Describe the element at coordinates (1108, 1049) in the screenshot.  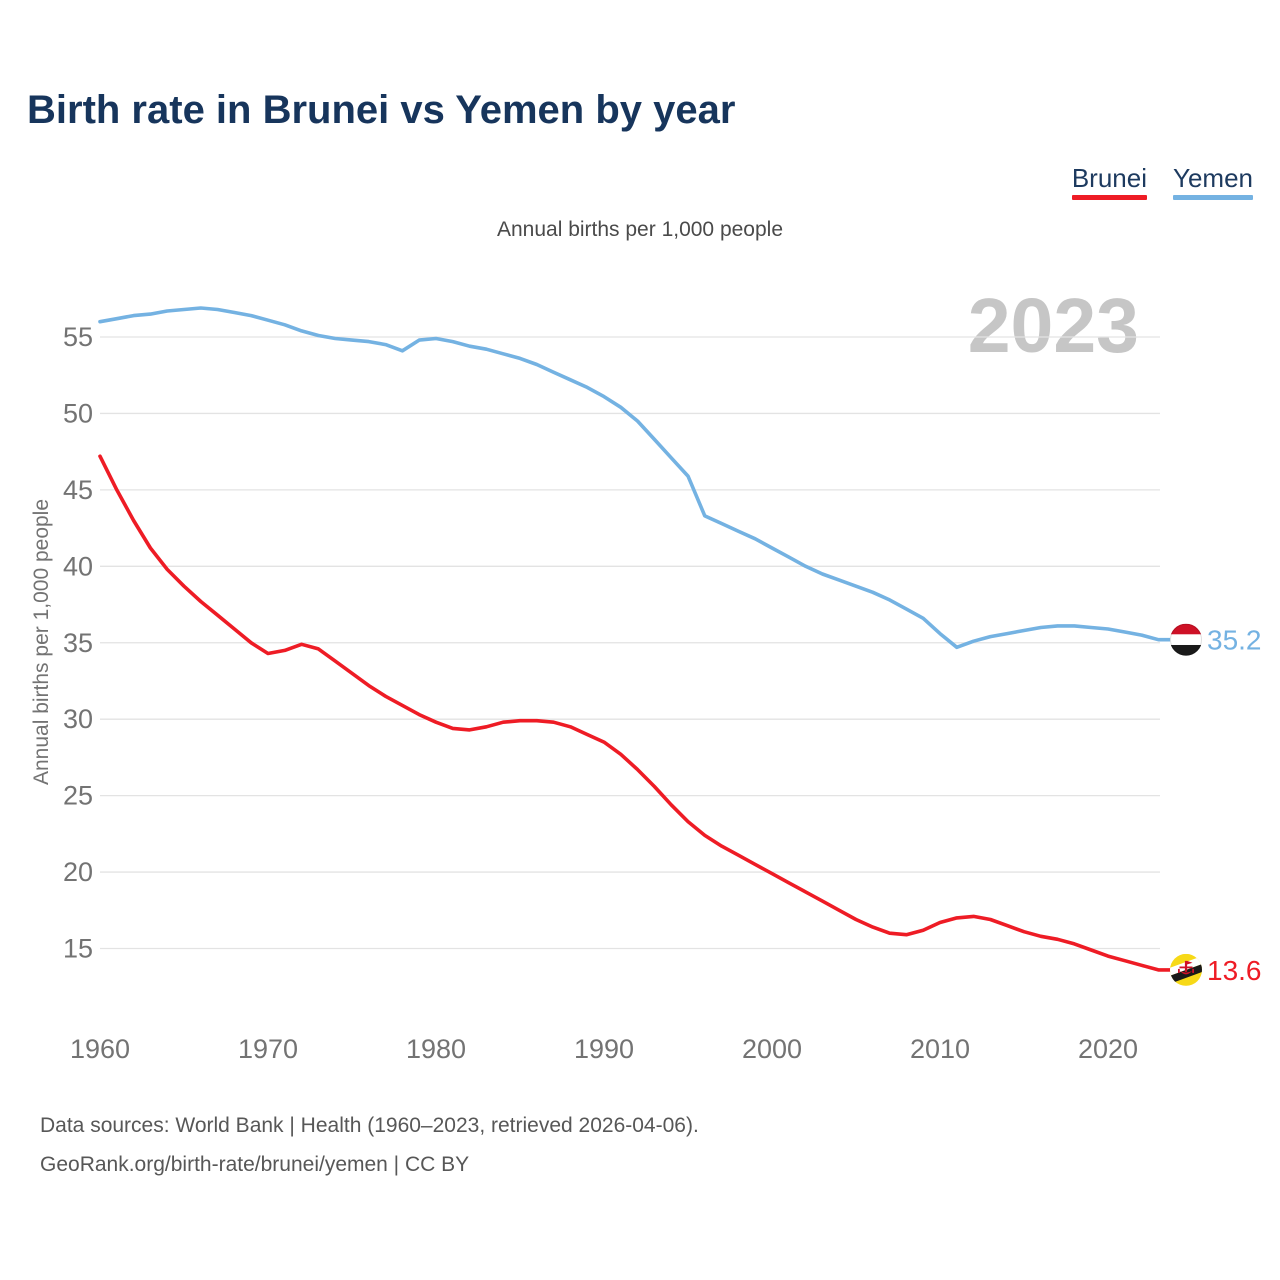
I see `x-tick-label: 2020` at that location.